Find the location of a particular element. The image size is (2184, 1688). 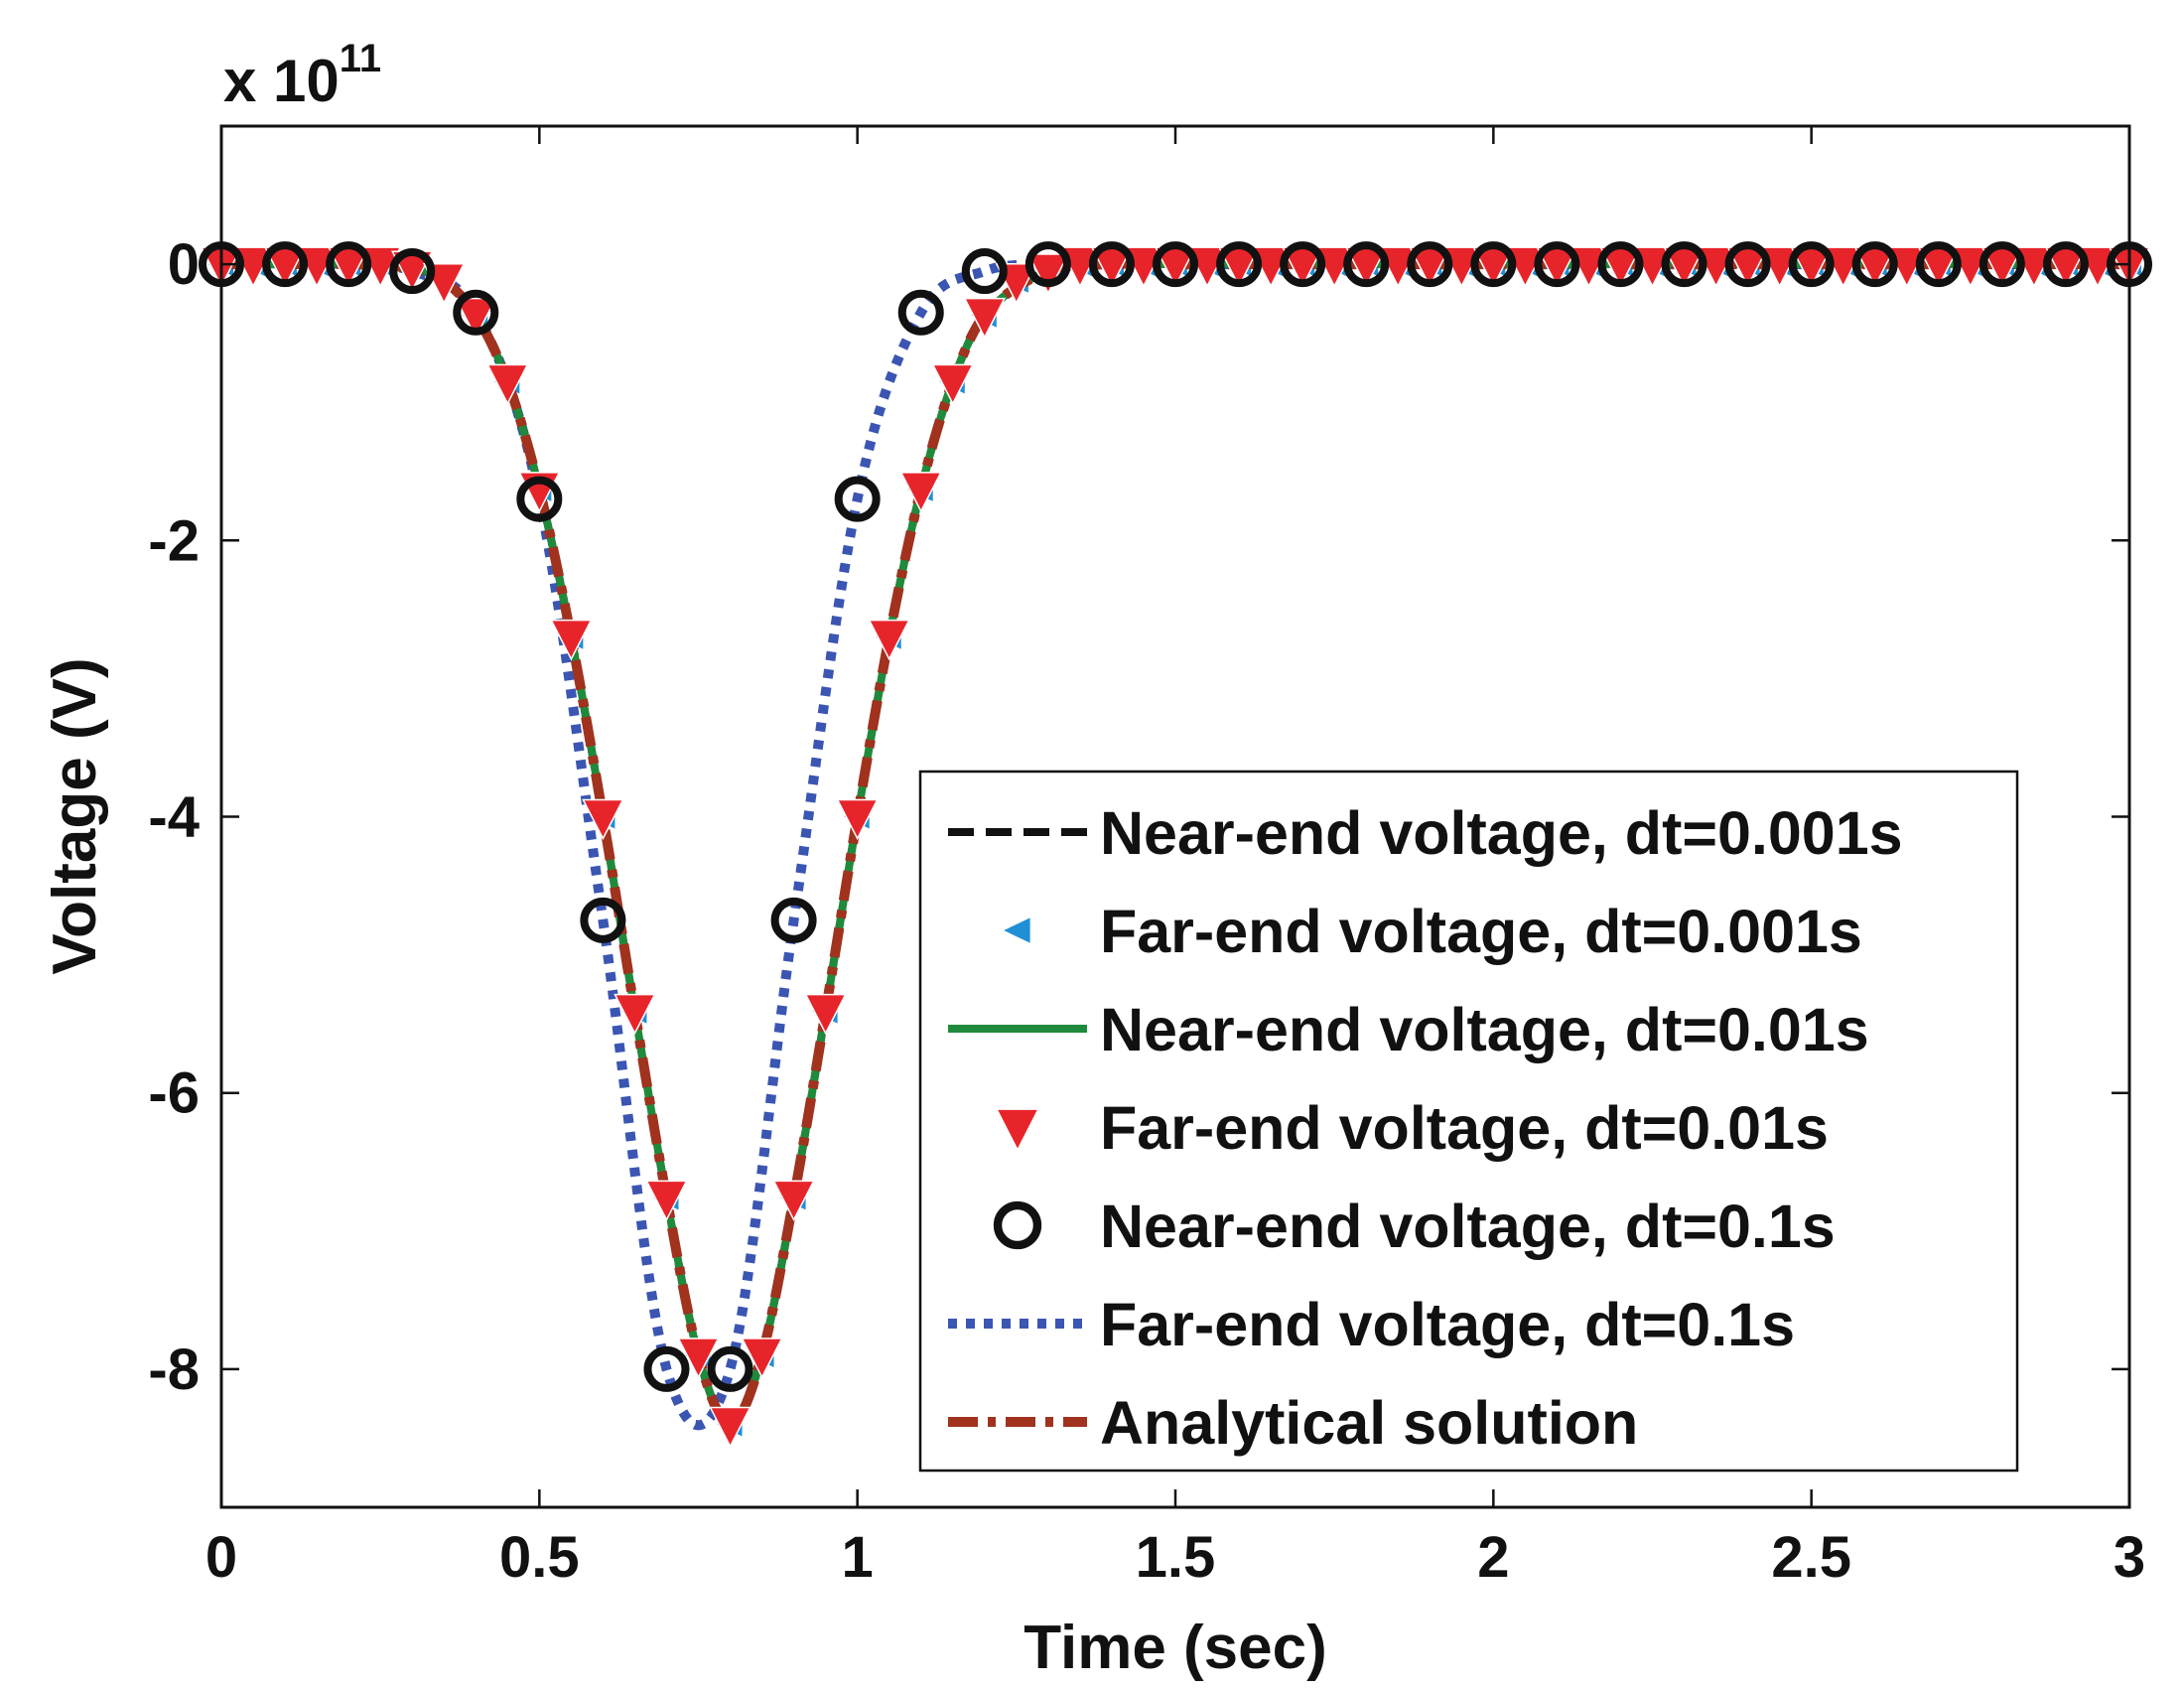

y-tick-label: 0 is located at coordinates (184, 264).